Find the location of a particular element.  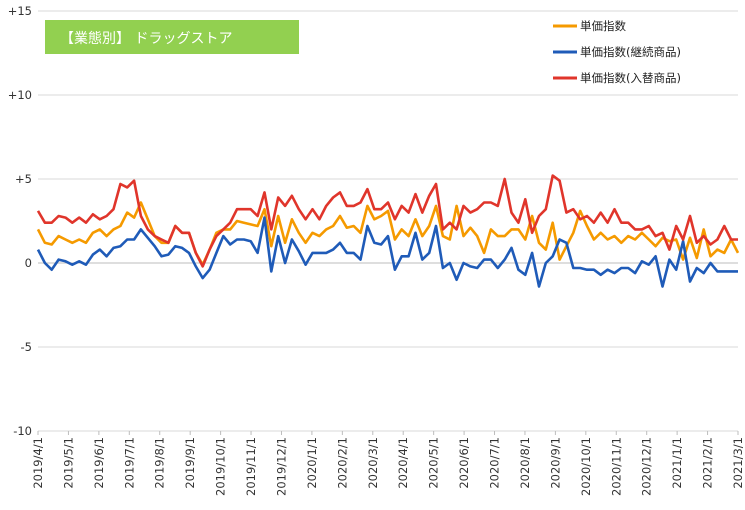

x-tick-label: 2021/3/1 is located at coordinates (738, 463).